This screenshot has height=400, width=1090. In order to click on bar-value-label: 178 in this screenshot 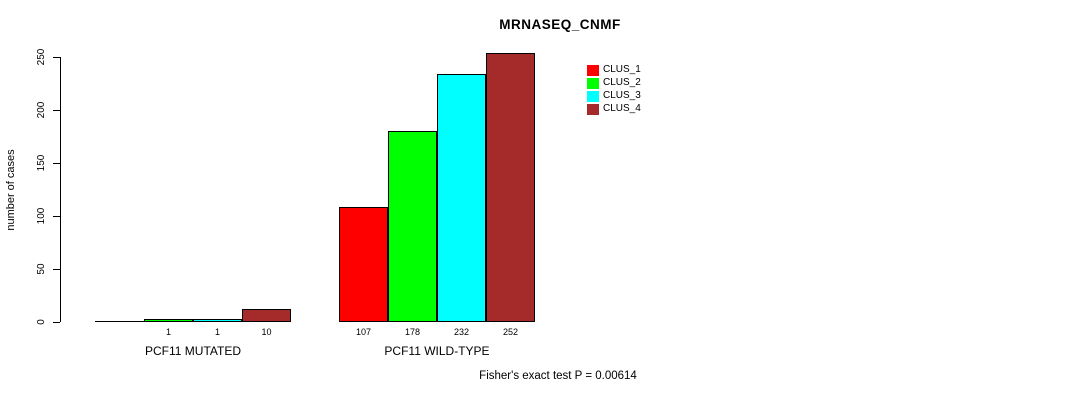, I will do `click(412, 332)`.